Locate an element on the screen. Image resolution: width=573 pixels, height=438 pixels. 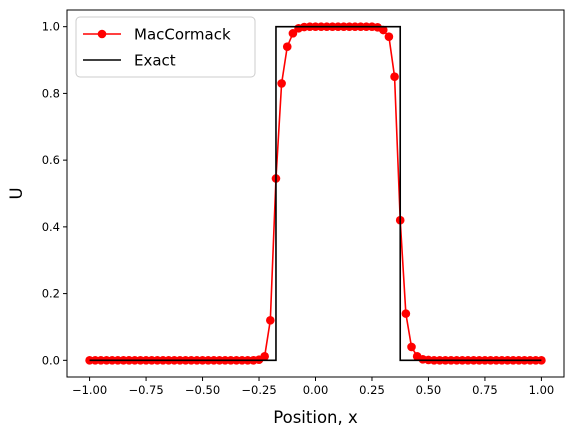
legend-maccormack-label: MacCormack is located at coordinates (182, 35).